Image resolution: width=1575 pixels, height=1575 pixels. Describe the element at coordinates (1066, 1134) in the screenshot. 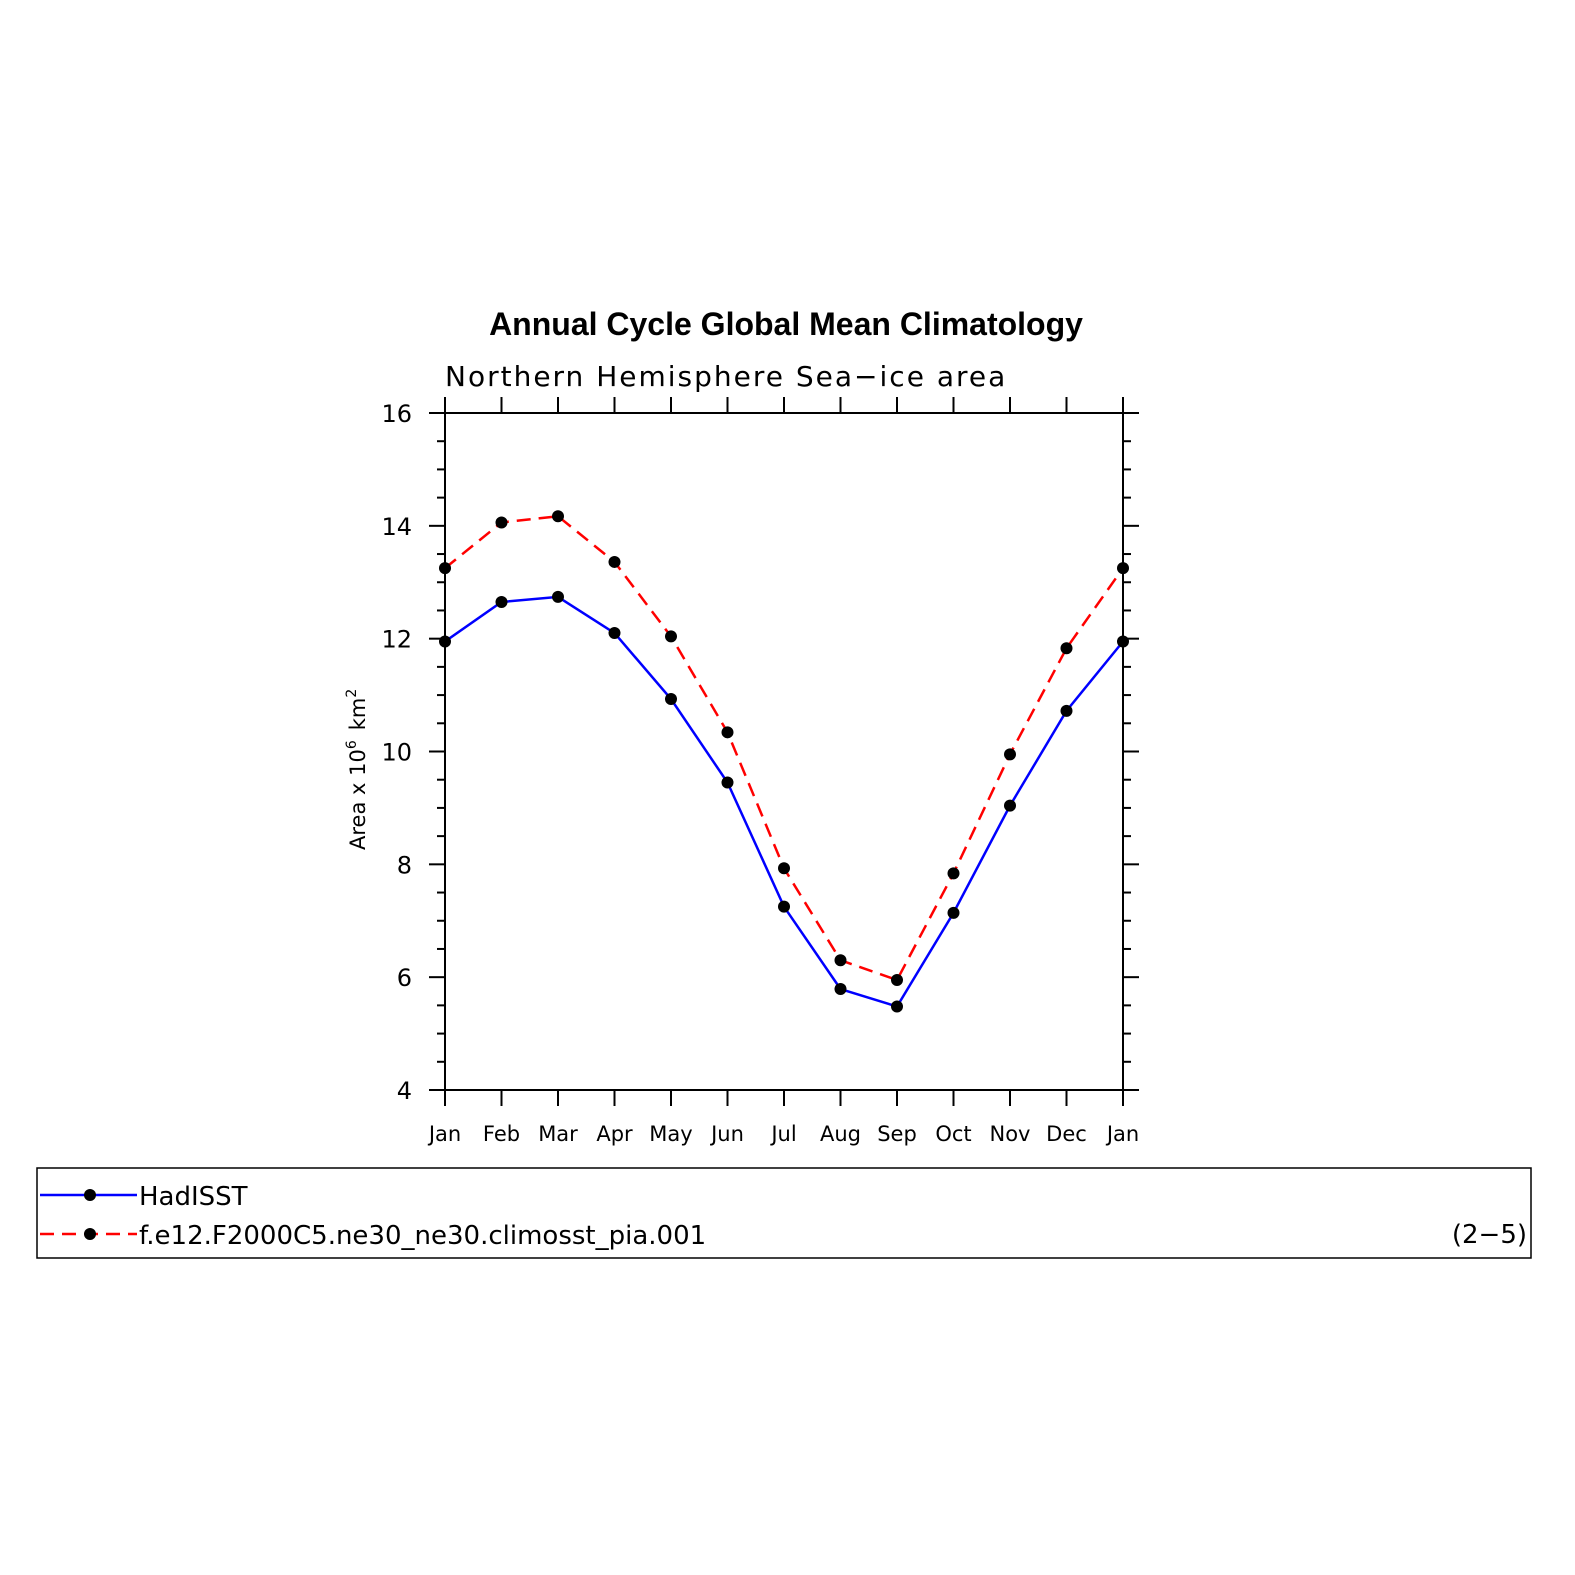

I see `x-tick-label: Dec` at that location.